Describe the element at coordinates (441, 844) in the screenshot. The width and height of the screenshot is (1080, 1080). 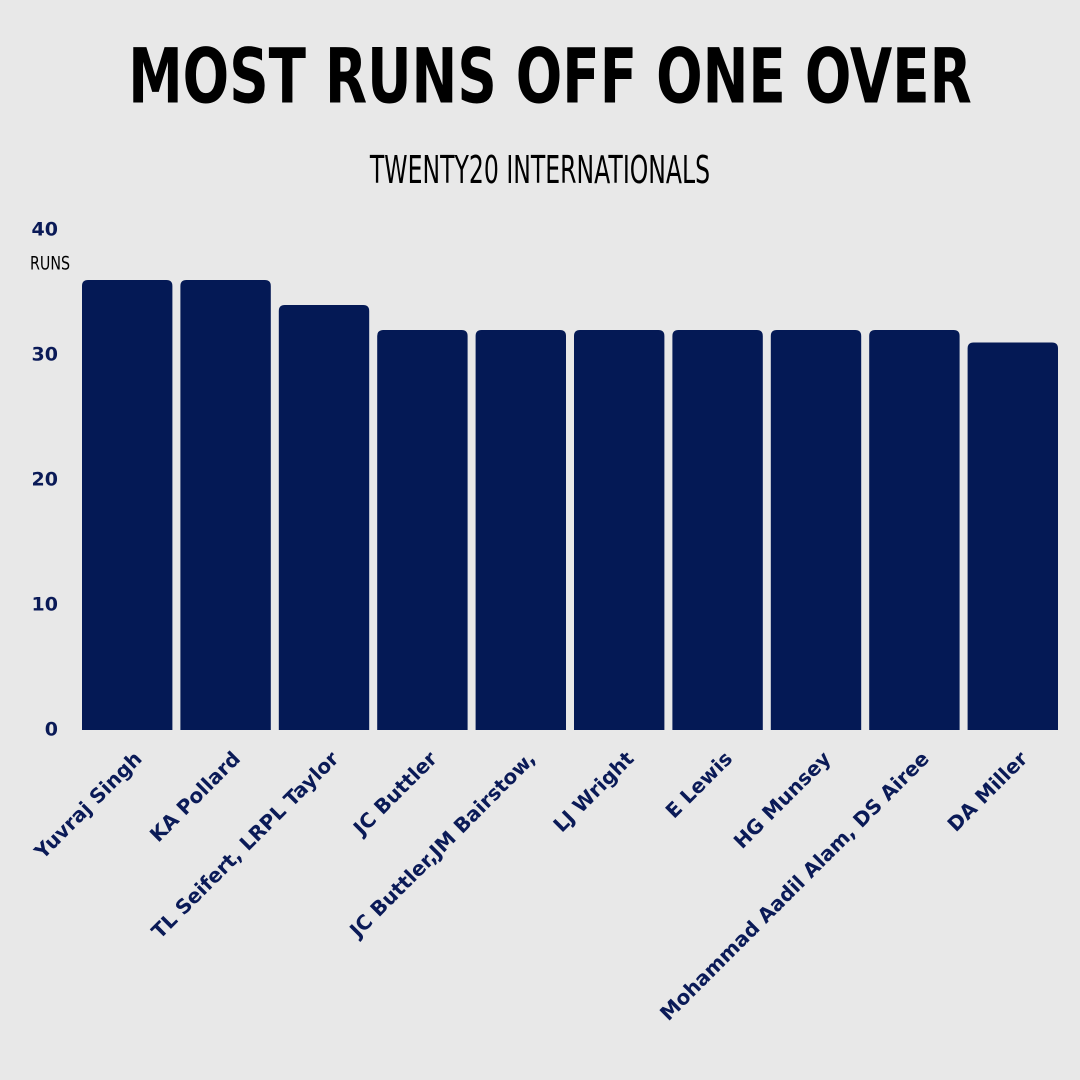
I see `x-tick-label: JC Buttler,JM Bairstow,` at that location.